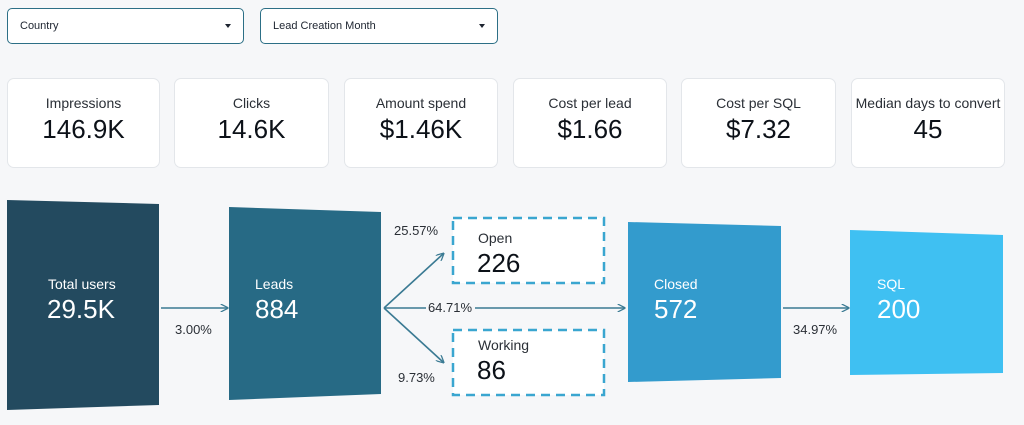 The height and width of the screenshot is (425, 1024). What do you see at coordinates (416, 377) in the screenshot?
I see `rate-to-working: 9.73%` at bounding box center [416, 377].